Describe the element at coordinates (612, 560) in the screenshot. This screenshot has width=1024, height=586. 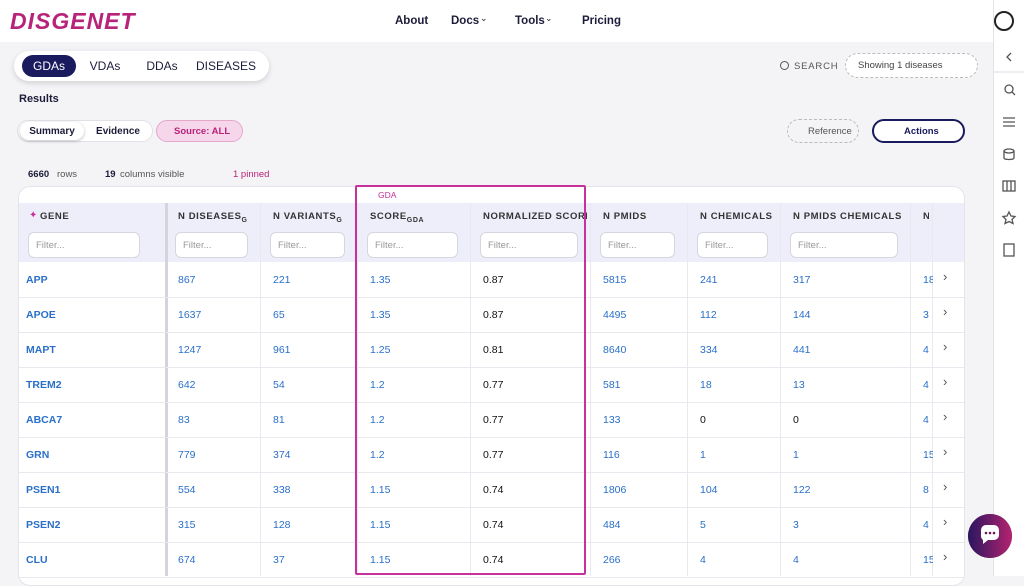
I see `cell: 266` at that location.